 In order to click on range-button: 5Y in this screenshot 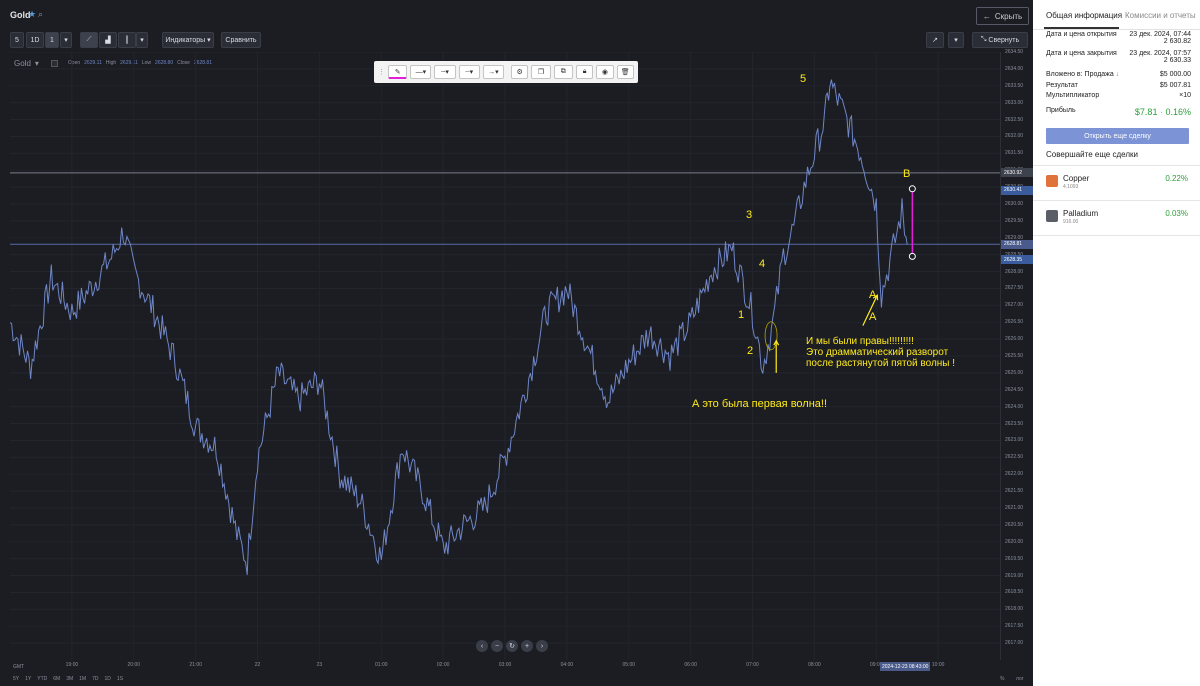, I will do `click(16, 679)`.